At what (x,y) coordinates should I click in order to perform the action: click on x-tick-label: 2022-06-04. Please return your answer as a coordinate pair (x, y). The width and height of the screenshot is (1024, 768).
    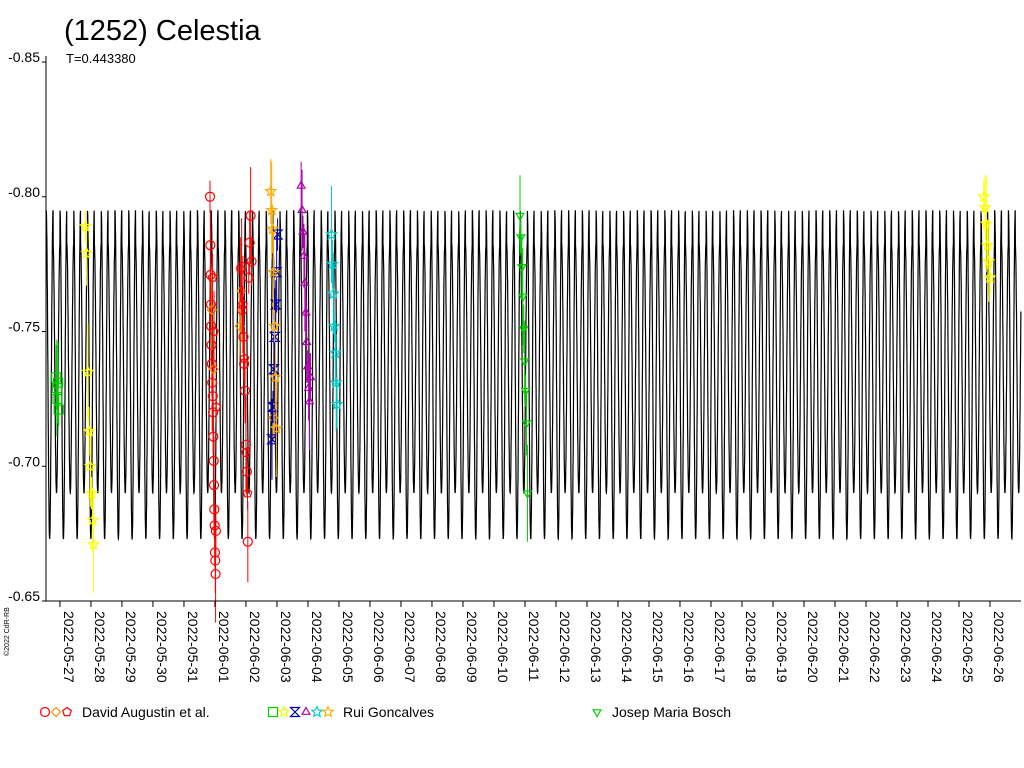
    Looking at the image, I should click on (317, 647).